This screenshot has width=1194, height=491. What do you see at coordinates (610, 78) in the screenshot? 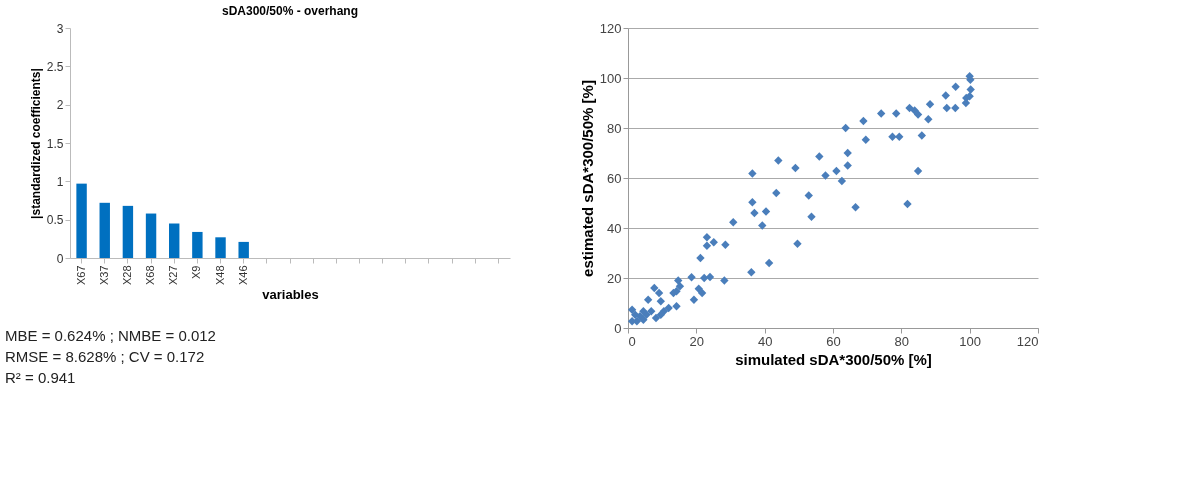
I see `y-tick-label: 100` at bounding box center [610, 78].